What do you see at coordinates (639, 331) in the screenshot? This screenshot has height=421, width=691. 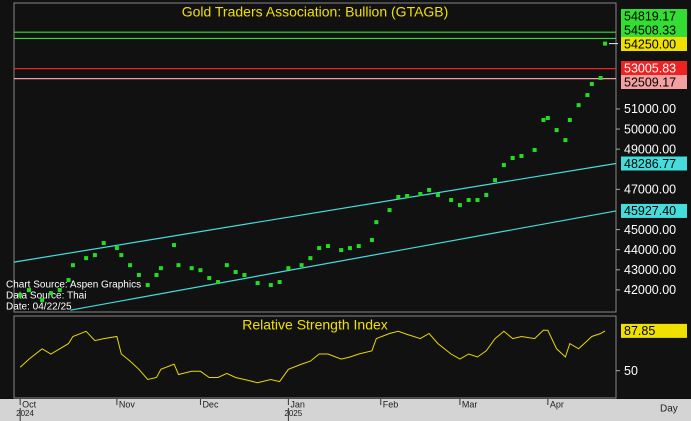 I see `rsi-last-label: 87.85` at bounding box center [639, 331].